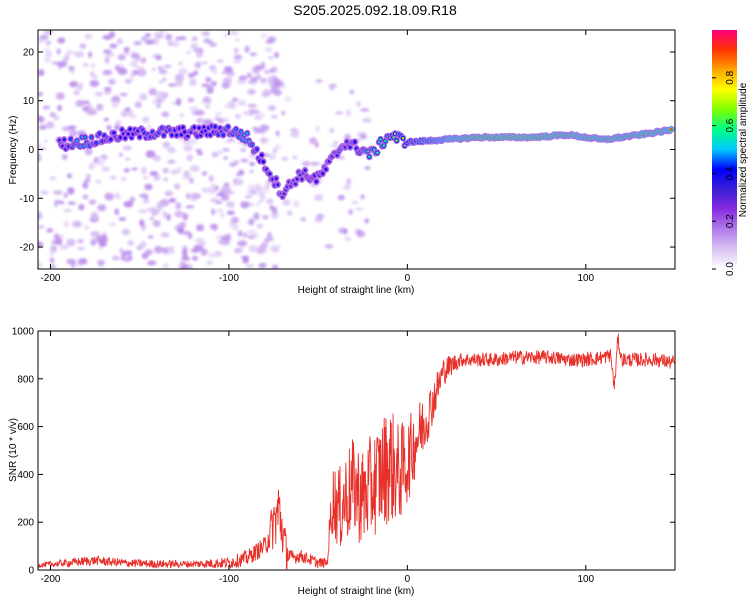 The height and width of the screenshot is (600, 750). What do you see at coordinates (25, 379) in the screenshot?
I see `y-tick-label: 800` at bounding box center [25, 379].